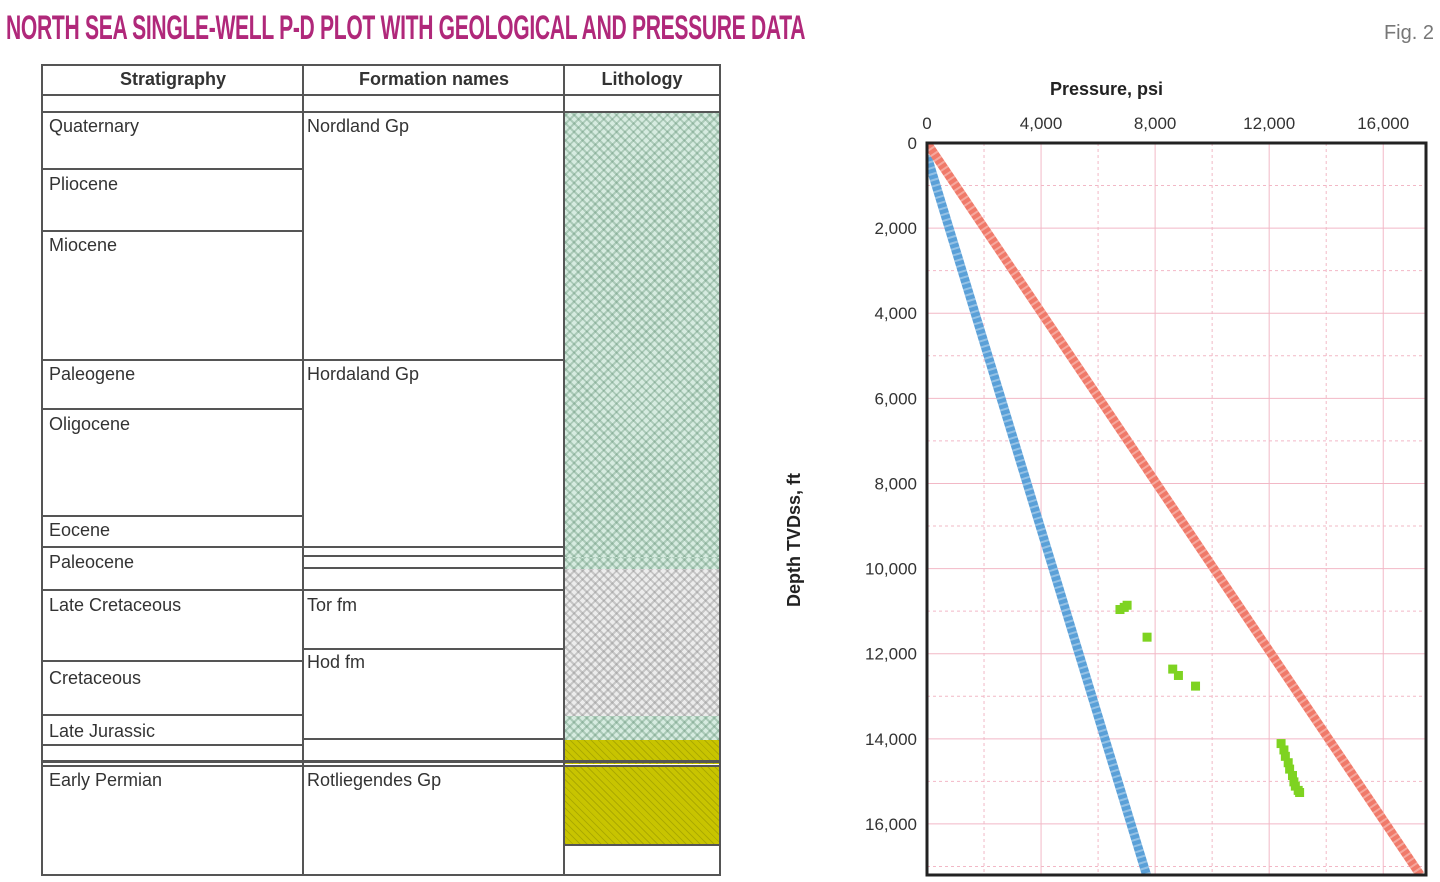  Describe the element at coordinates (358, 126) in the screenshot. I see `formation-nordland: Nordland Gp` at that location.